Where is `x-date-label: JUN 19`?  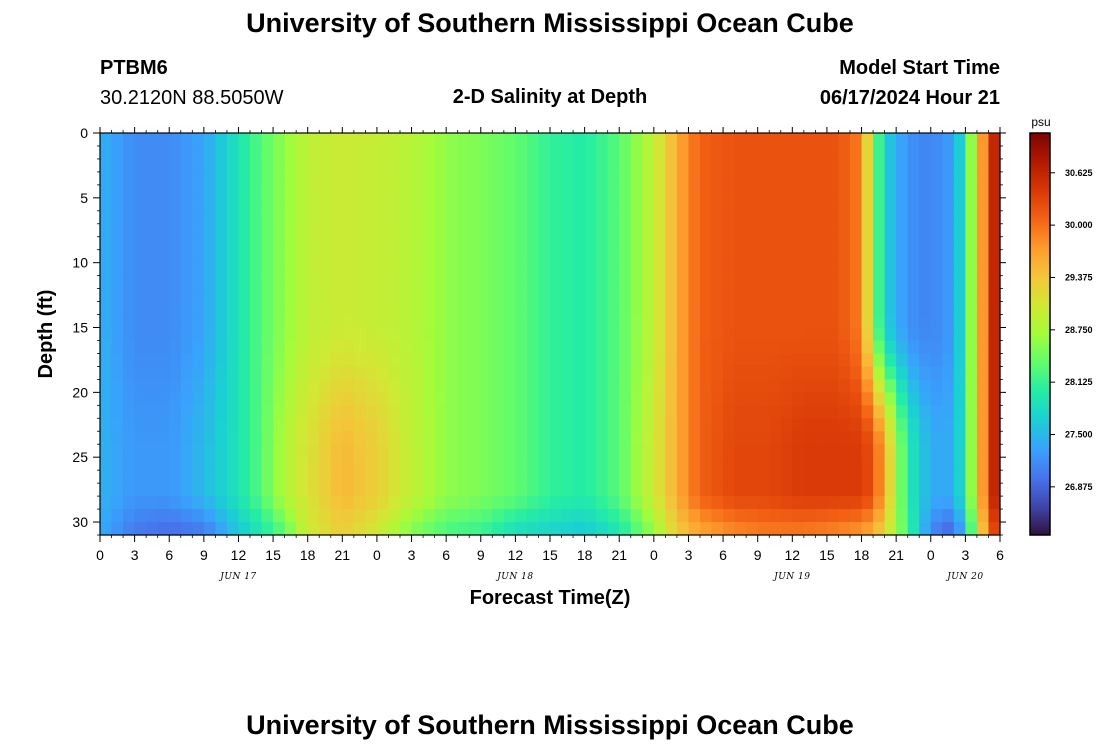 x-date-label: JUN 19 is located at coordinates (791, 577).